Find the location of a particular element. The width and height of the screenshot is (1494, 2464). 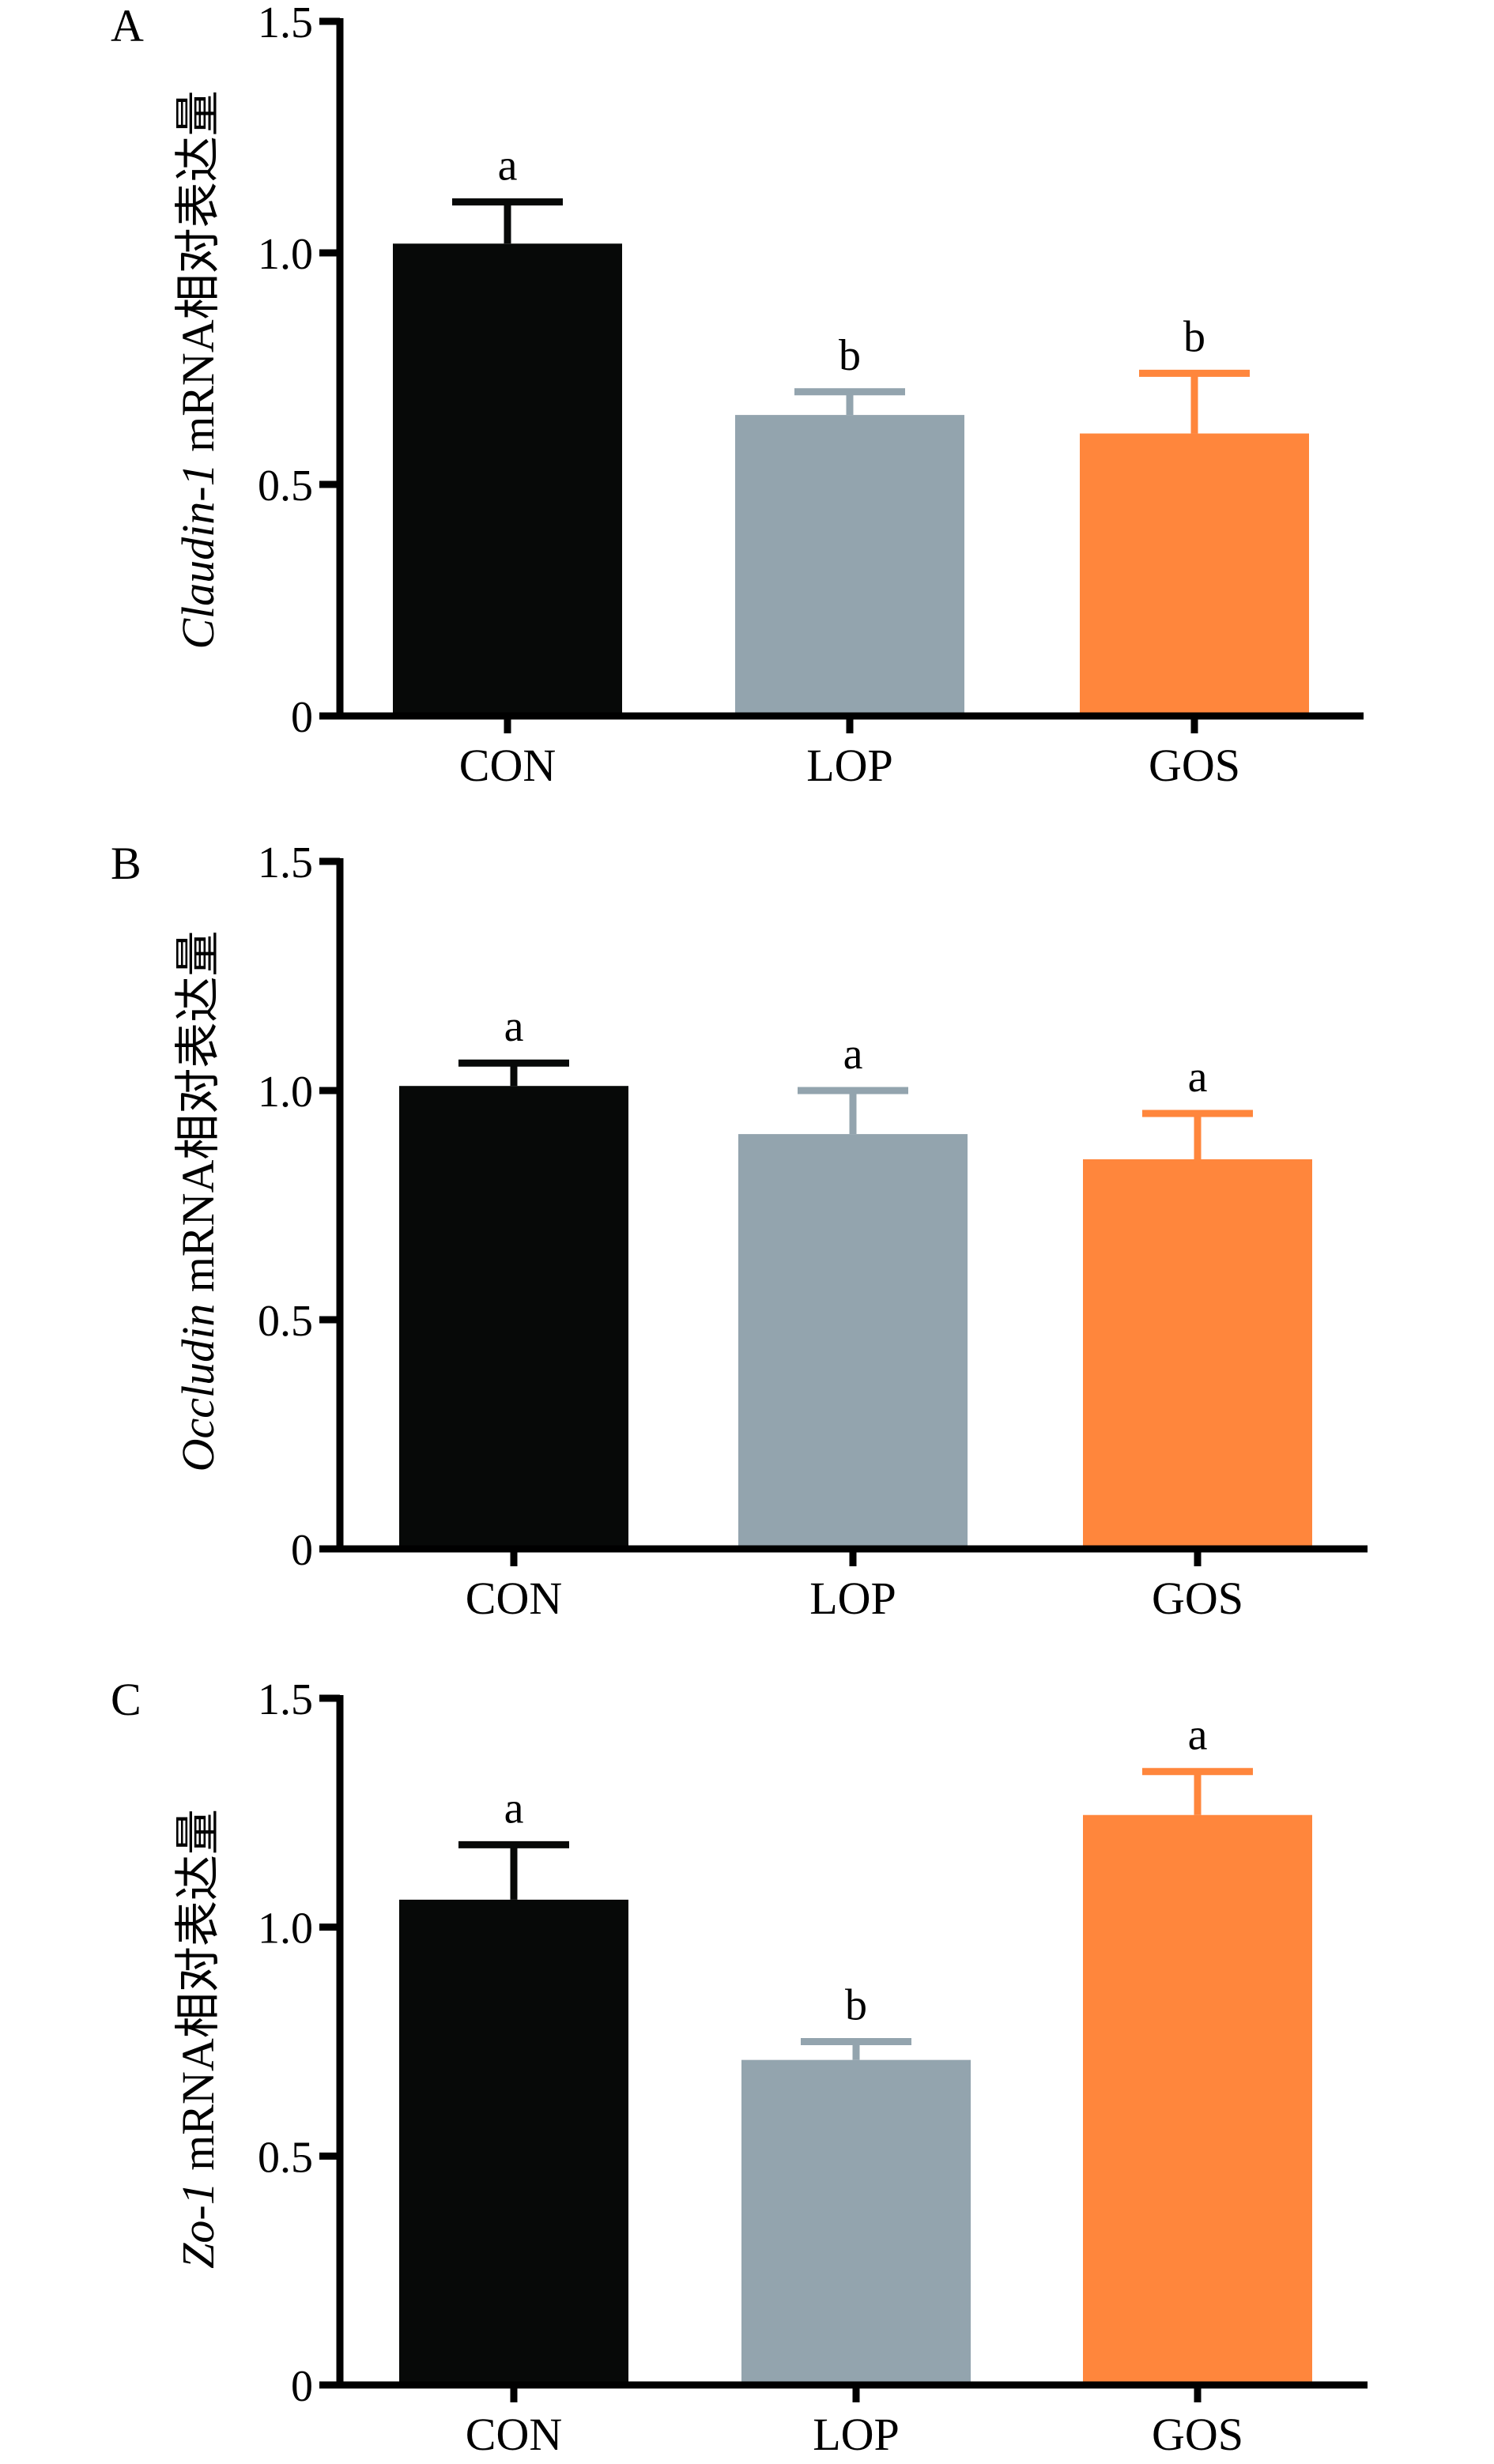

y-axis-label-gene: Zo-1 is located at coordinates (198, 2225).